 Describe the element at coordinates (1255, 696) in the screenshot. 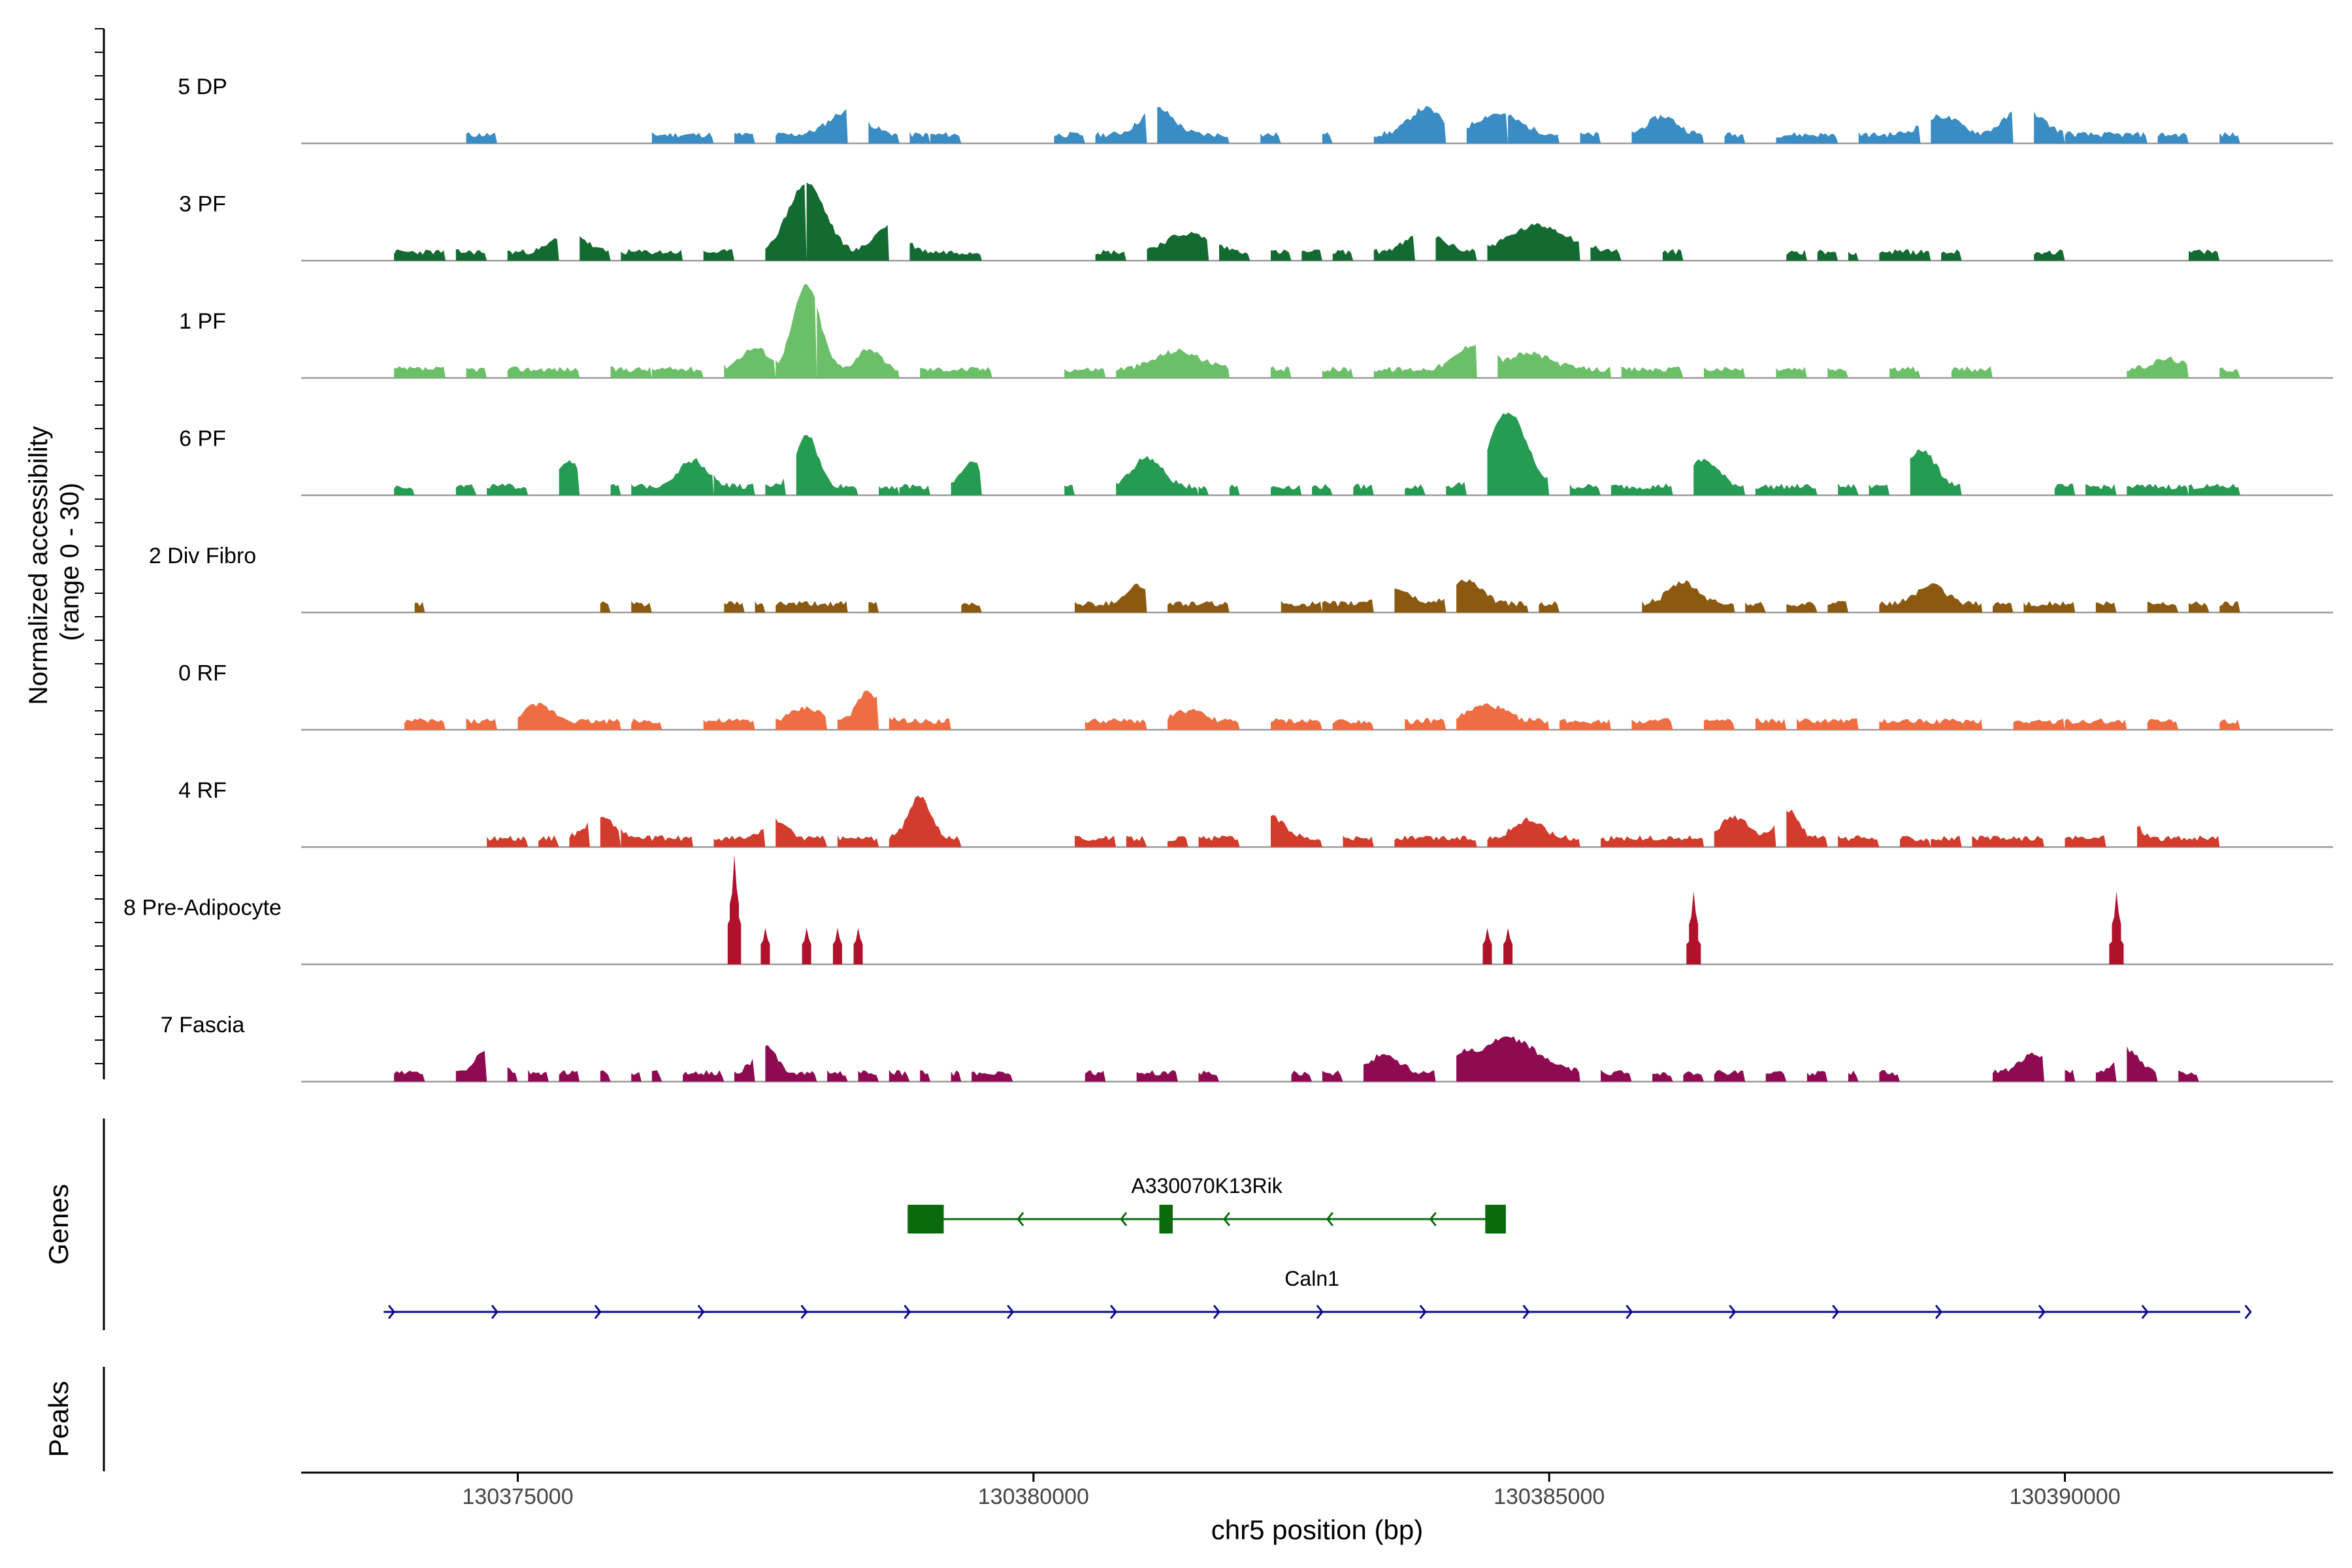

I see `track-0-rf: 0 RF` at that location.